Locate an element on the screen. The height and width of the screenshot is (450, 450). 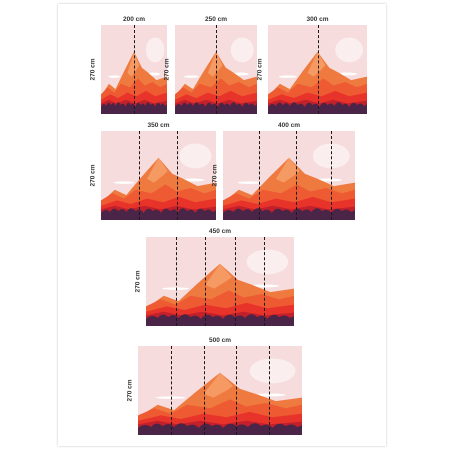
width-label-300: 300 cm is located at coordinates (317, 19).